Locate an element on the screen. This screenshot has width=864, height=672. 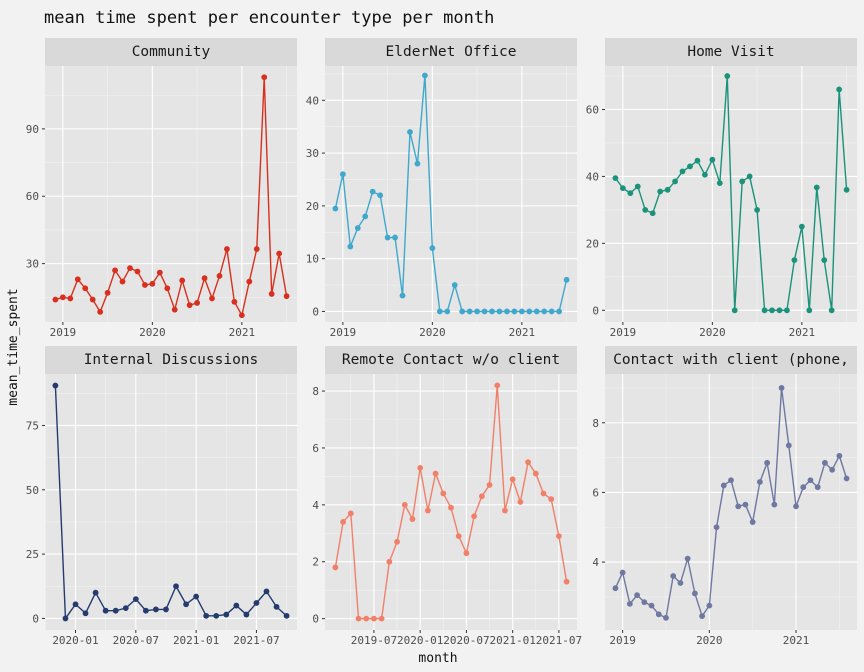
x-tick-label: 2021 is located at coordinates (522, 332).